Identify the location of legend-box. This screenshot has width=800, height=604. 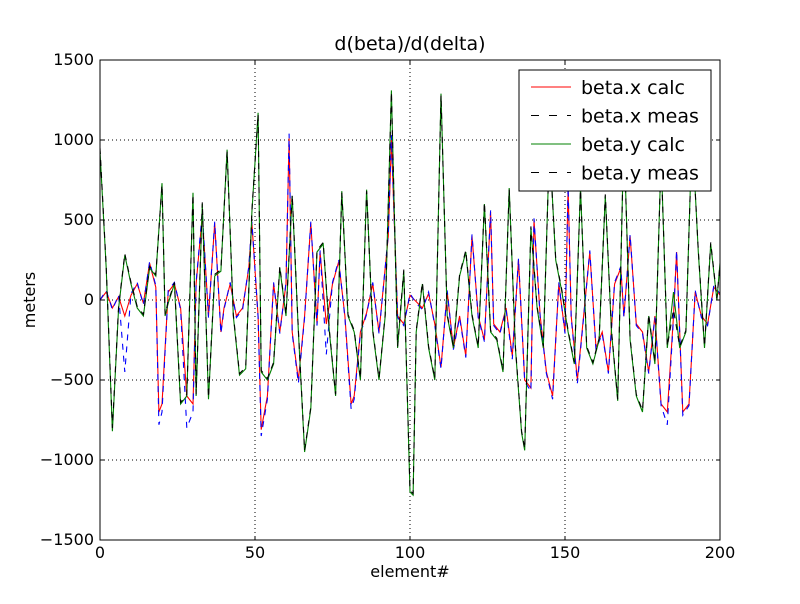
(615, 130).